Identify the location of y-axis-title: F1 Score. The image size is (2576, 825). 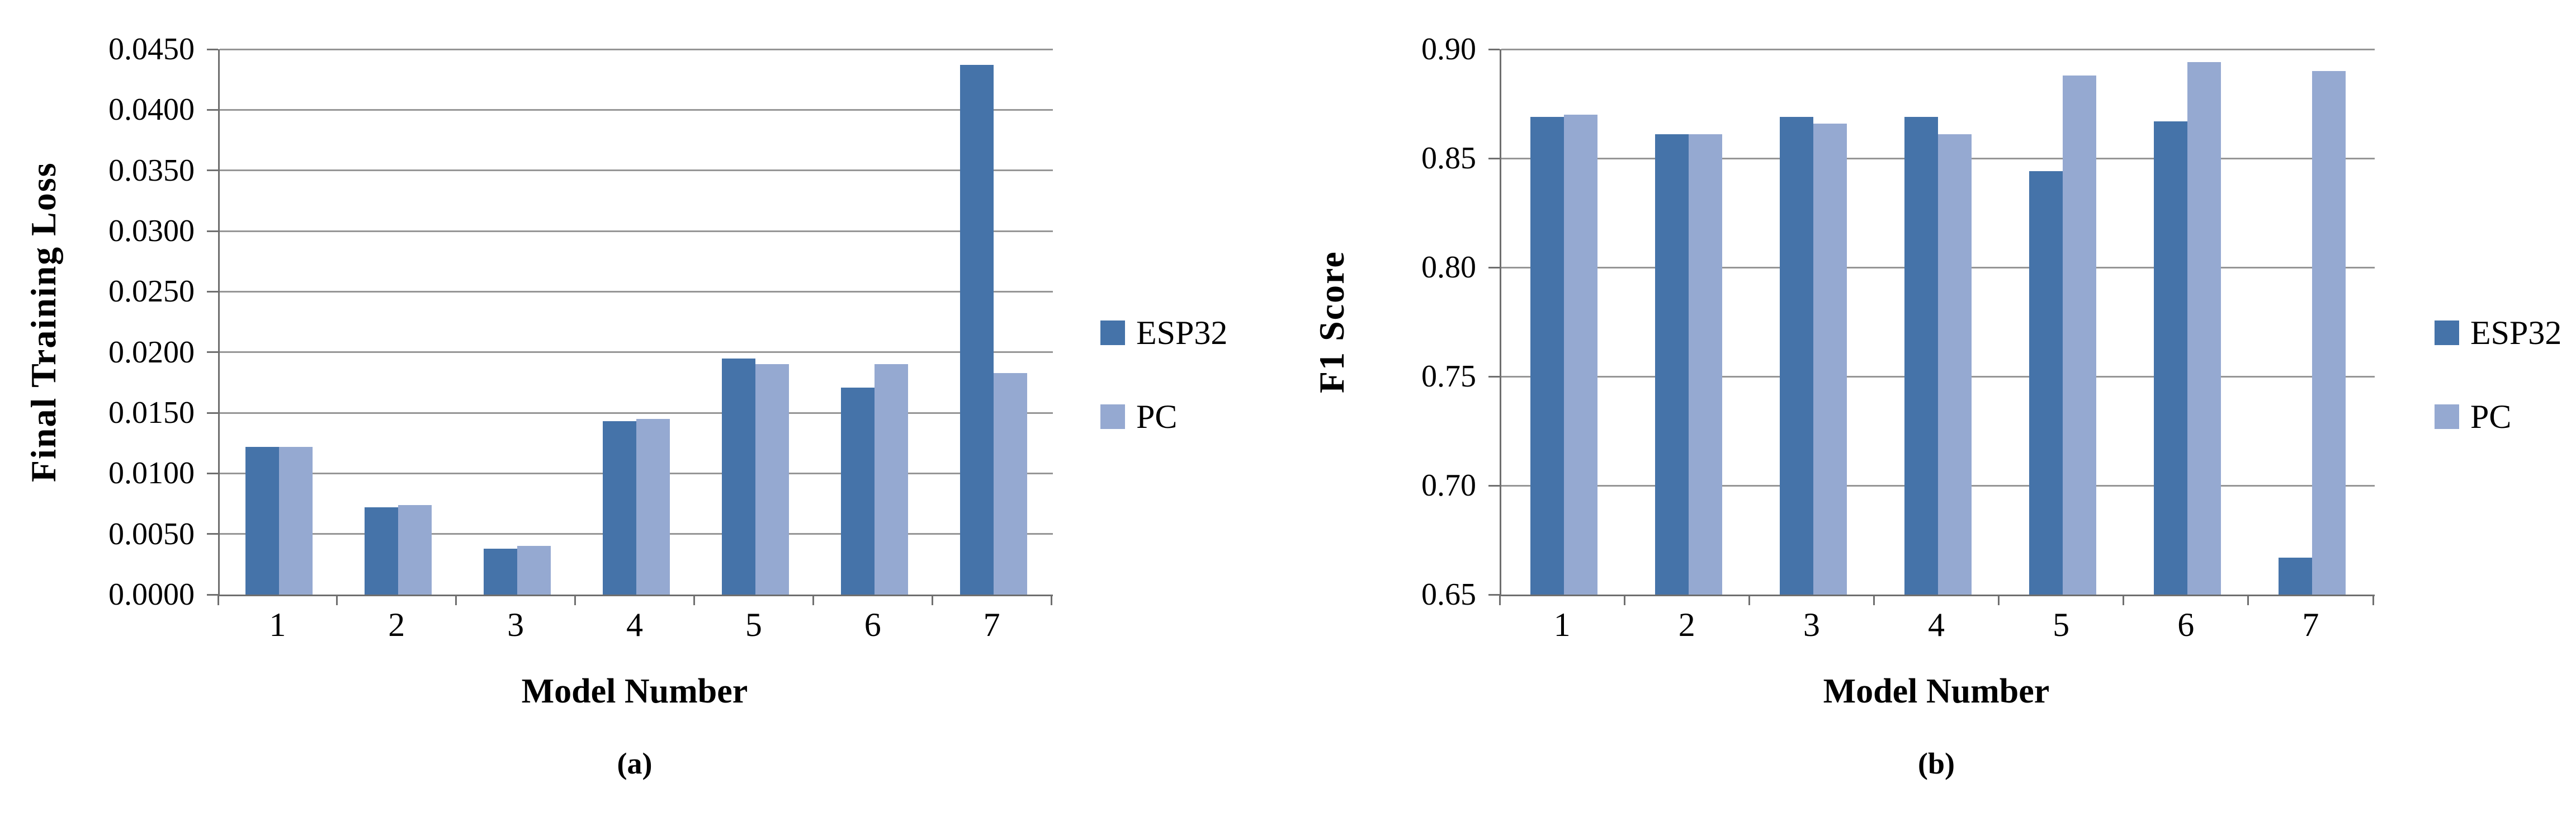
(1331, 322).